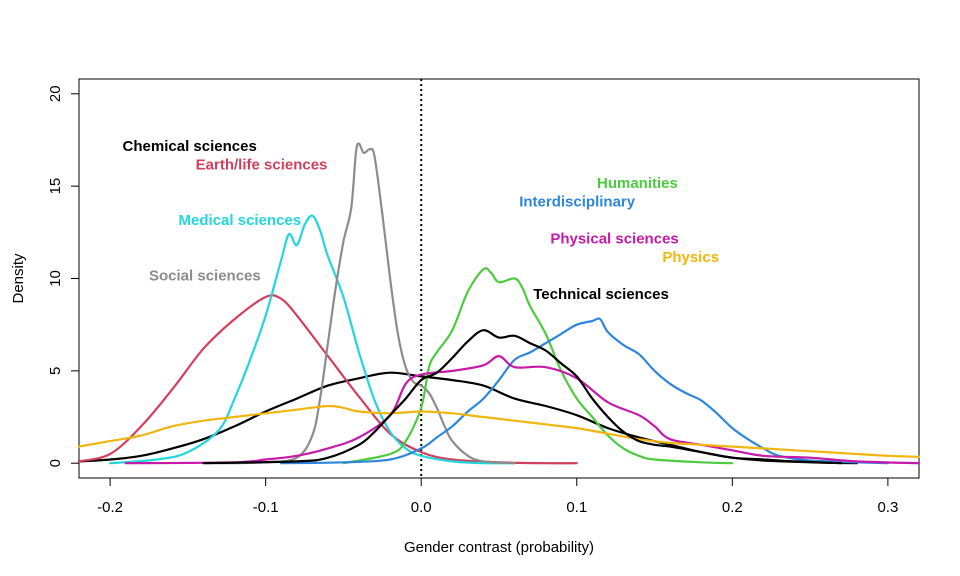  Describe the element at coordinates (887, 507) in the screenshot. I see `x-tick-label: 0.3` at that location.